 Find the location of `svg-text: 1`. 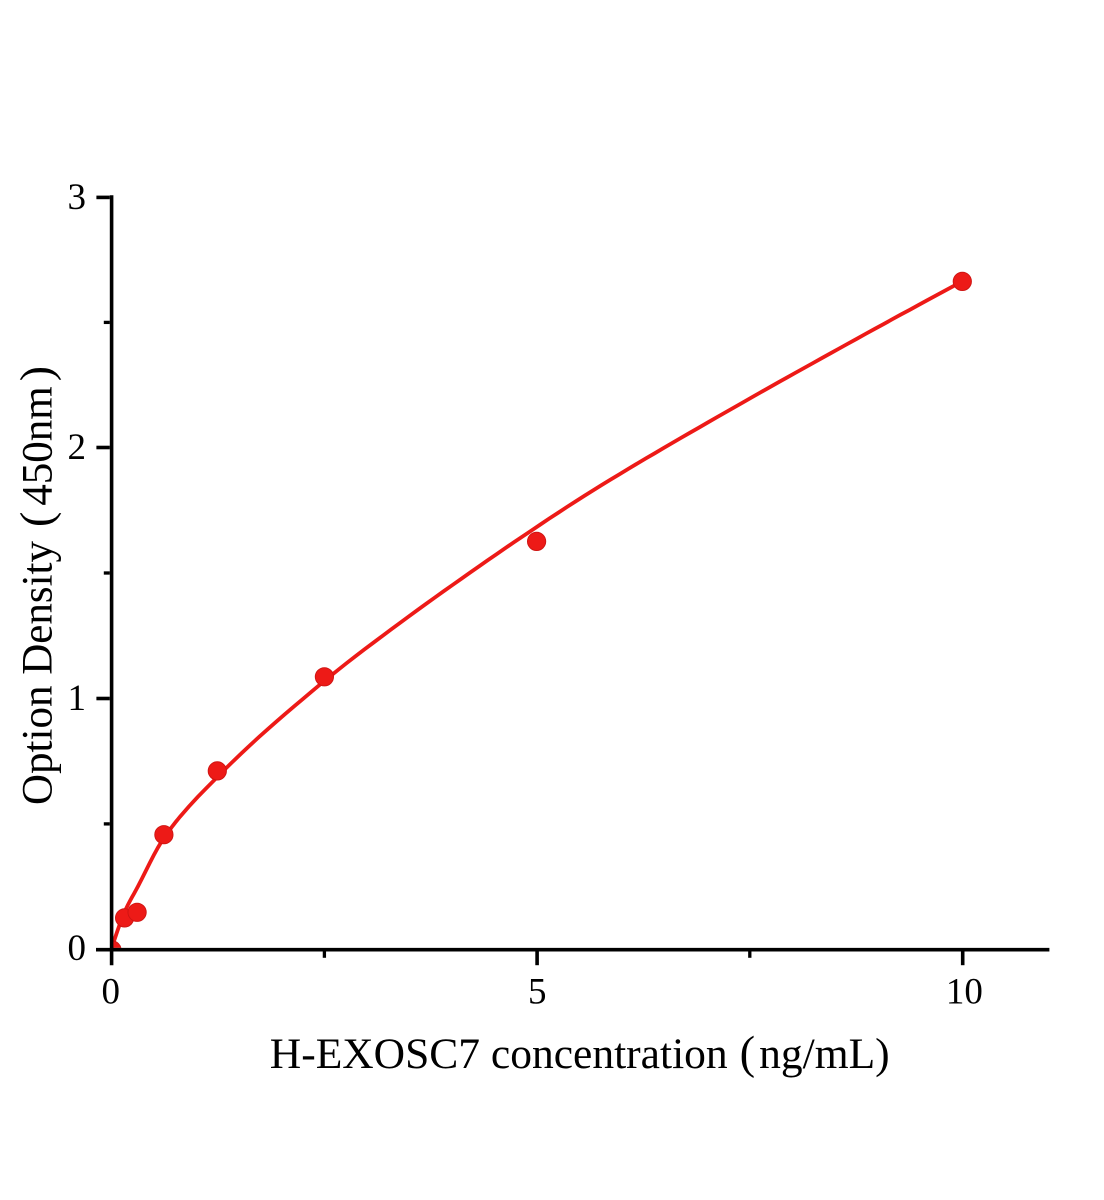

svg-text: 1 is located at coordinates (77, 698).